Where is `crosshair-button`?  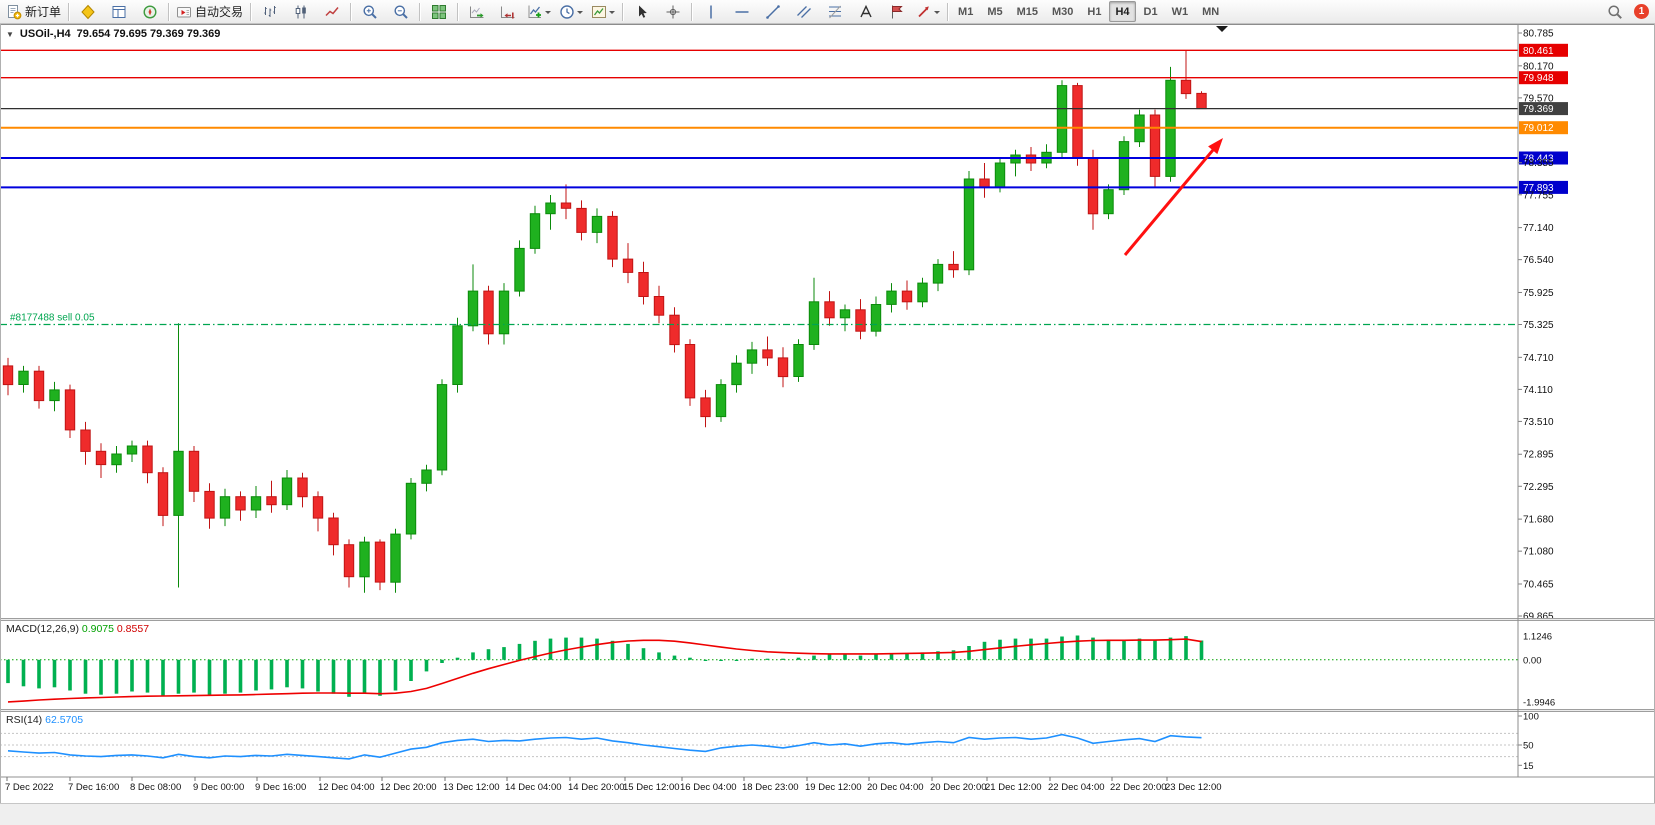
crosshair-button is located at coordinates (672, 11).